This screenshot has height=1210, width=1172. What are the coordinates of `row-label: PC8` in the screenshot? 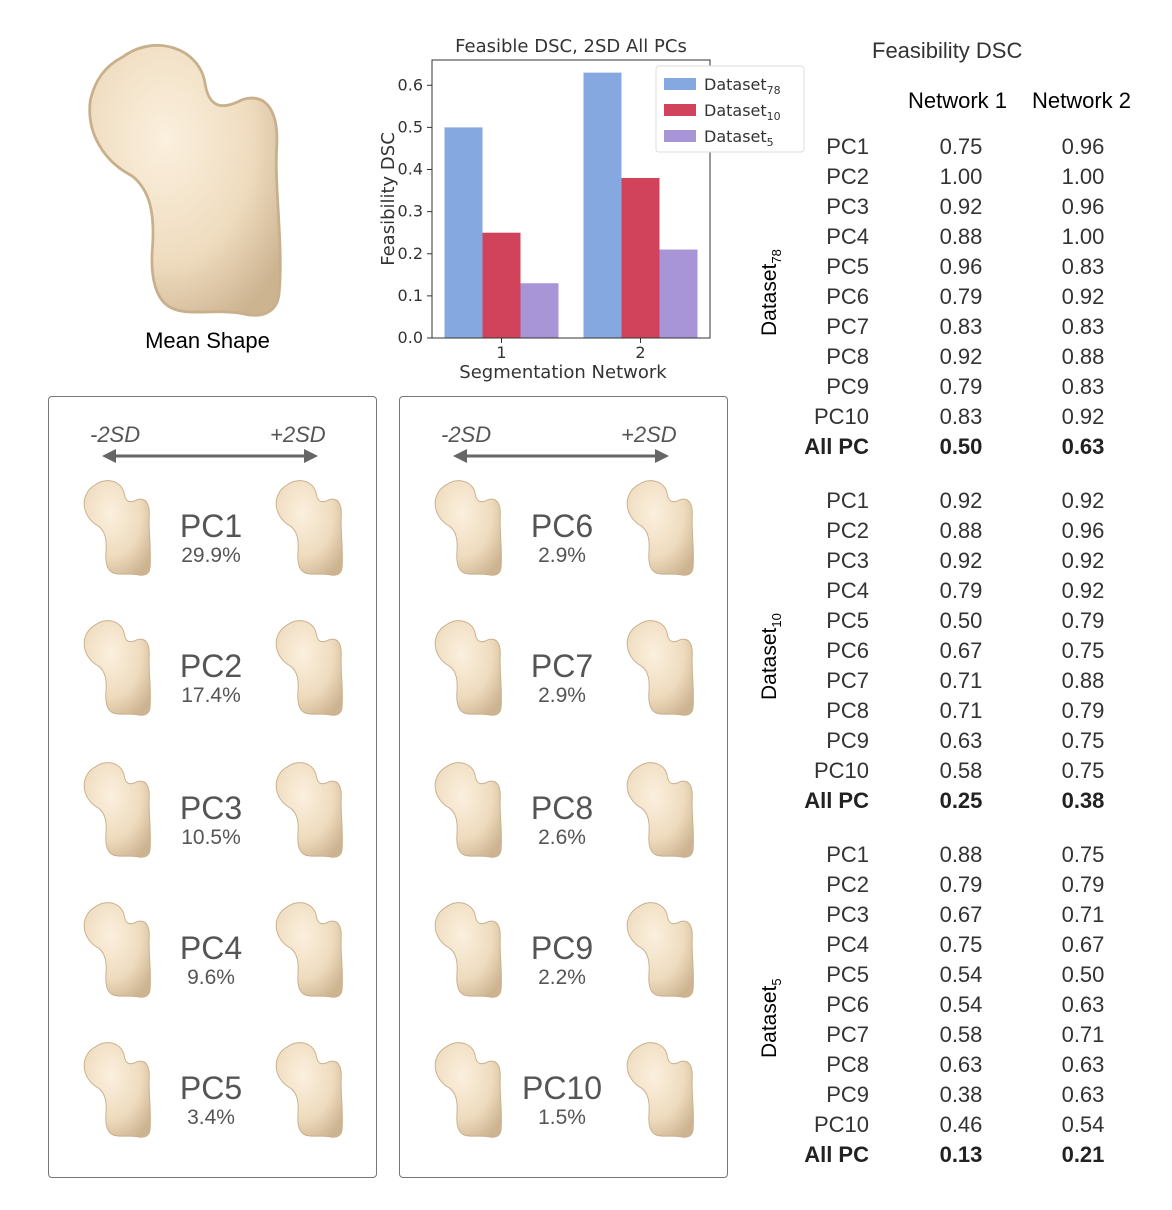 It's located at (847, 1064).